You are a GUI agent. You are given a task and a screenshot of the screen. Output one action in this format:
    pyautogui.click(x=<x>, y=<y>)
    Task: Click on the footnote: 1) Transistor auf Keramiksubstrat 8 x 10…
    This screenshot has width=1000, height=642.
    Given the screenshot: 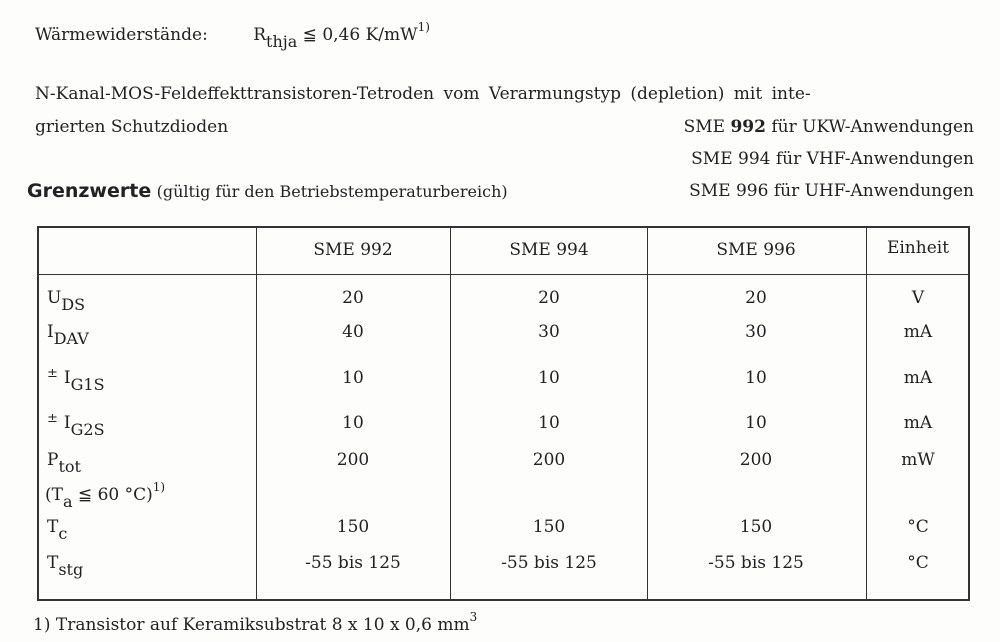 What is the action you would take?
    pyautogui.click(x=255, y=622)
    